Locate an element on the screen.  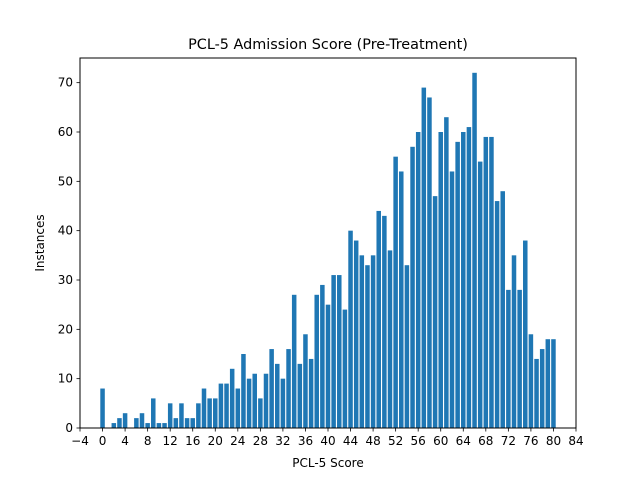
x-tick-label: 64 is located at coordinates (463, 441).